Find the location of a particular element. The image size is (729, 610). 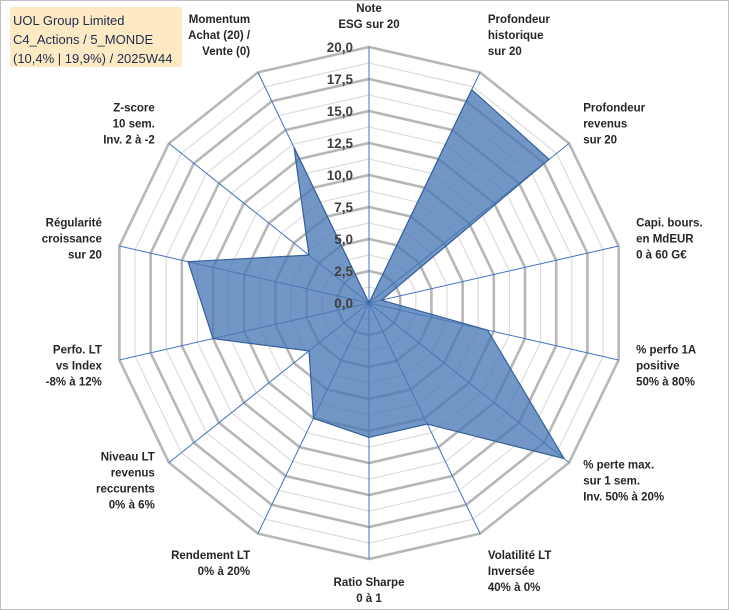

axis-label-line: 0 à 1 is located at coordinates (369, 599).